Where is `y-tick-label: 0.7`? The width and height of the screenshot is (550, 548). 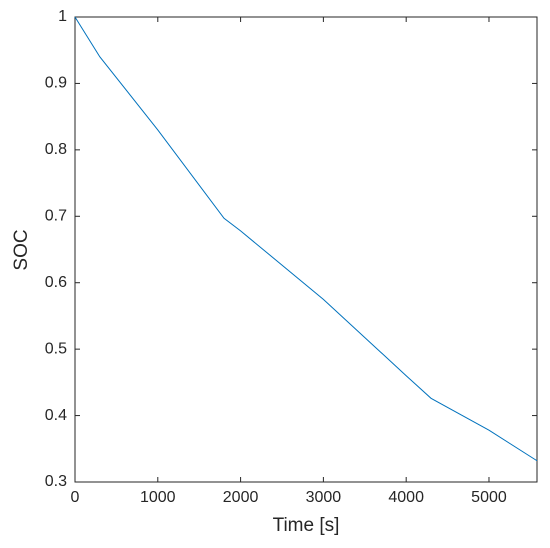 y-tick-label: 0.7 is located at coordinates (56, 216).